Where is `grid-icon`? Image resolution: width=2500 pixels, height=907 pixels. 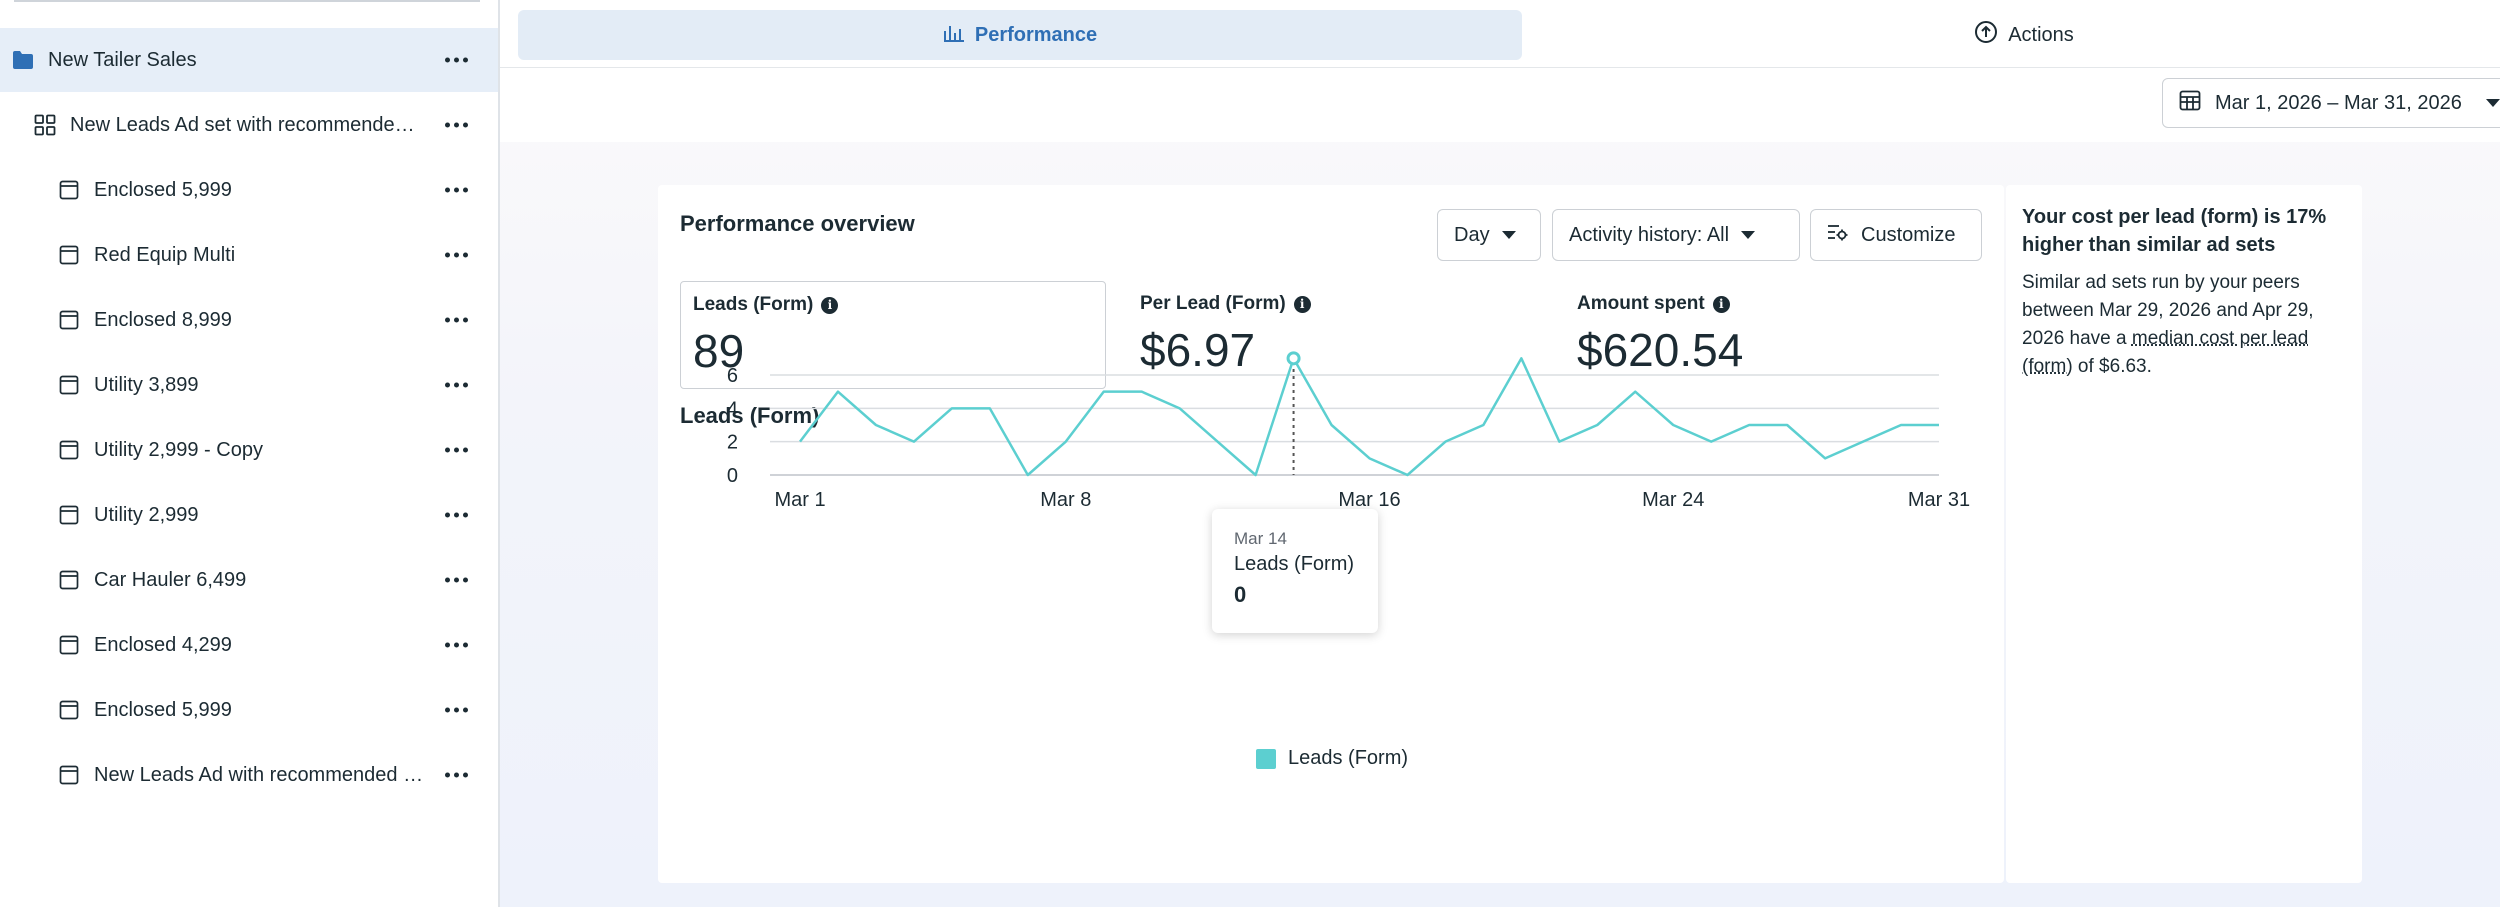
grid-icon is located at coordinates (45, 125).